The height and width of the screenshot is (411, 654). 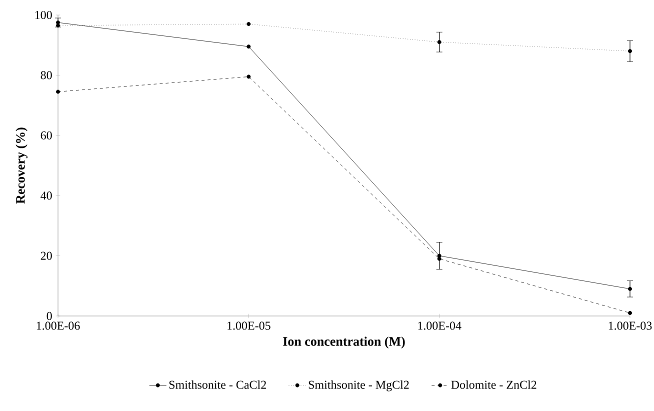 I want to click on y-tick-label: 100, so click(x=43, y=15).